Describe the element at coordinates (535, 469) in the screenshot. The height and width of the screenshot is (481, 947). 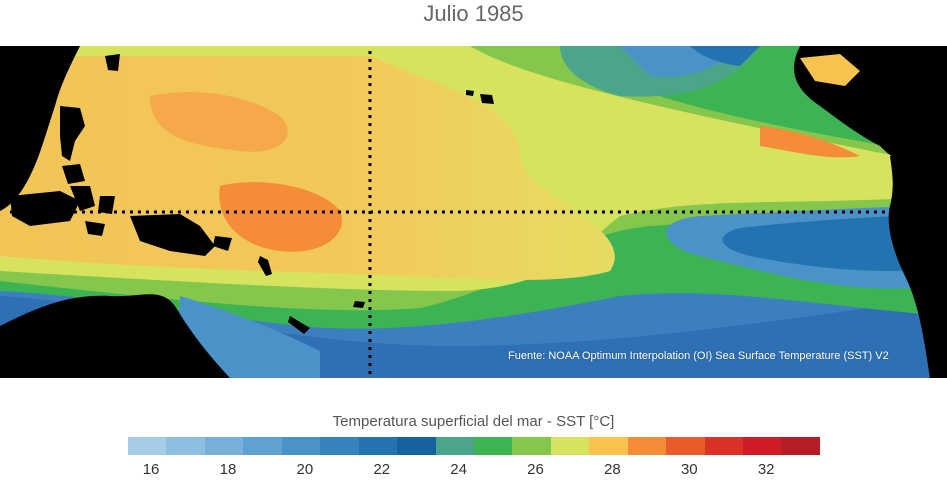
I see `colorbar-tick-label: 26` at that location.